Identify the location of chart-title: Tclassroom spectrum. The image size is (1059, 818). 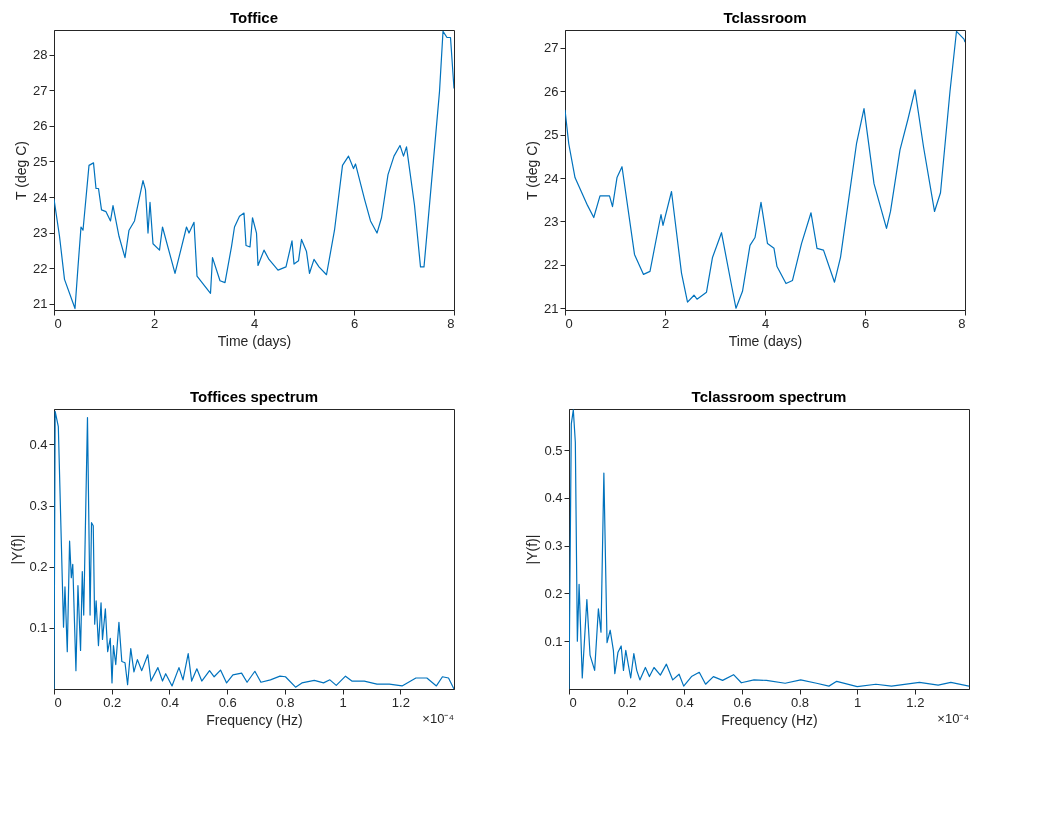
(769, 396).